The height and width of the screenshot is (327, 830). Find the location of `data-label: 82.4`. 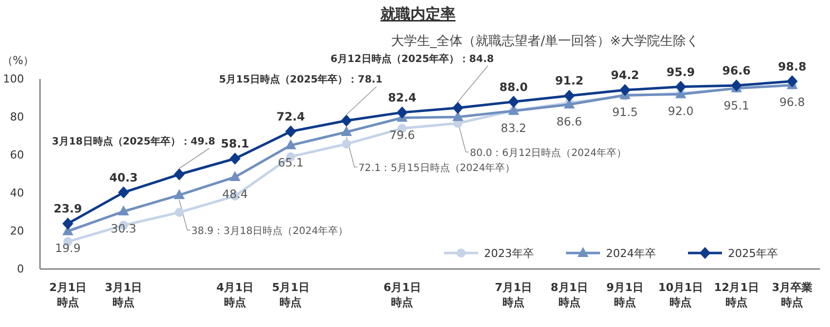

data-label: 82.4 is located at coordinates (402, 97).